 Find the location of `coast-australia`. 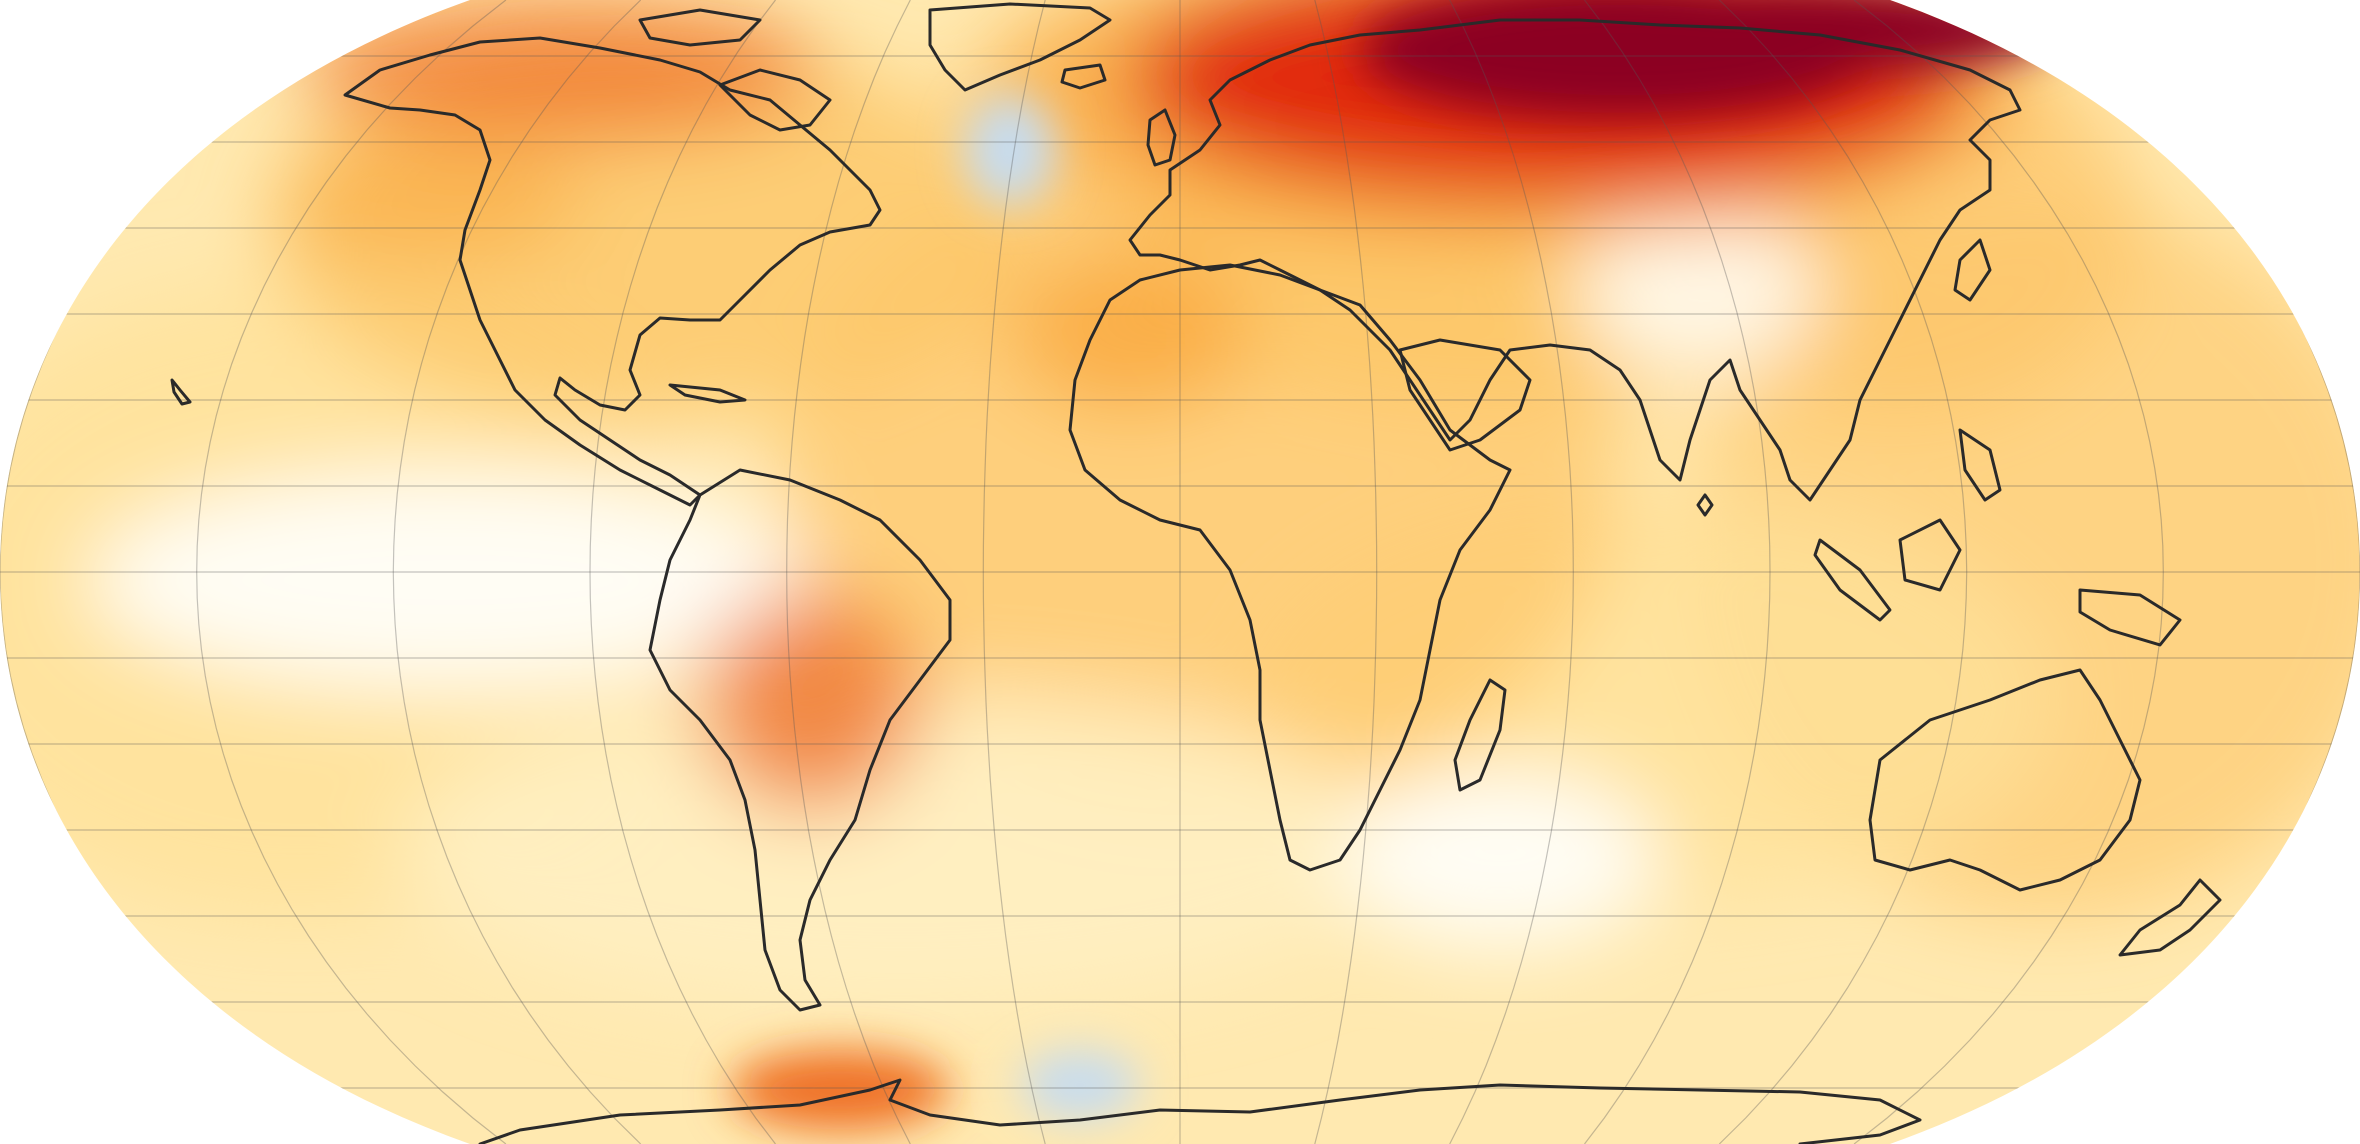

coast-australia is located at coordinates (2005, 780).